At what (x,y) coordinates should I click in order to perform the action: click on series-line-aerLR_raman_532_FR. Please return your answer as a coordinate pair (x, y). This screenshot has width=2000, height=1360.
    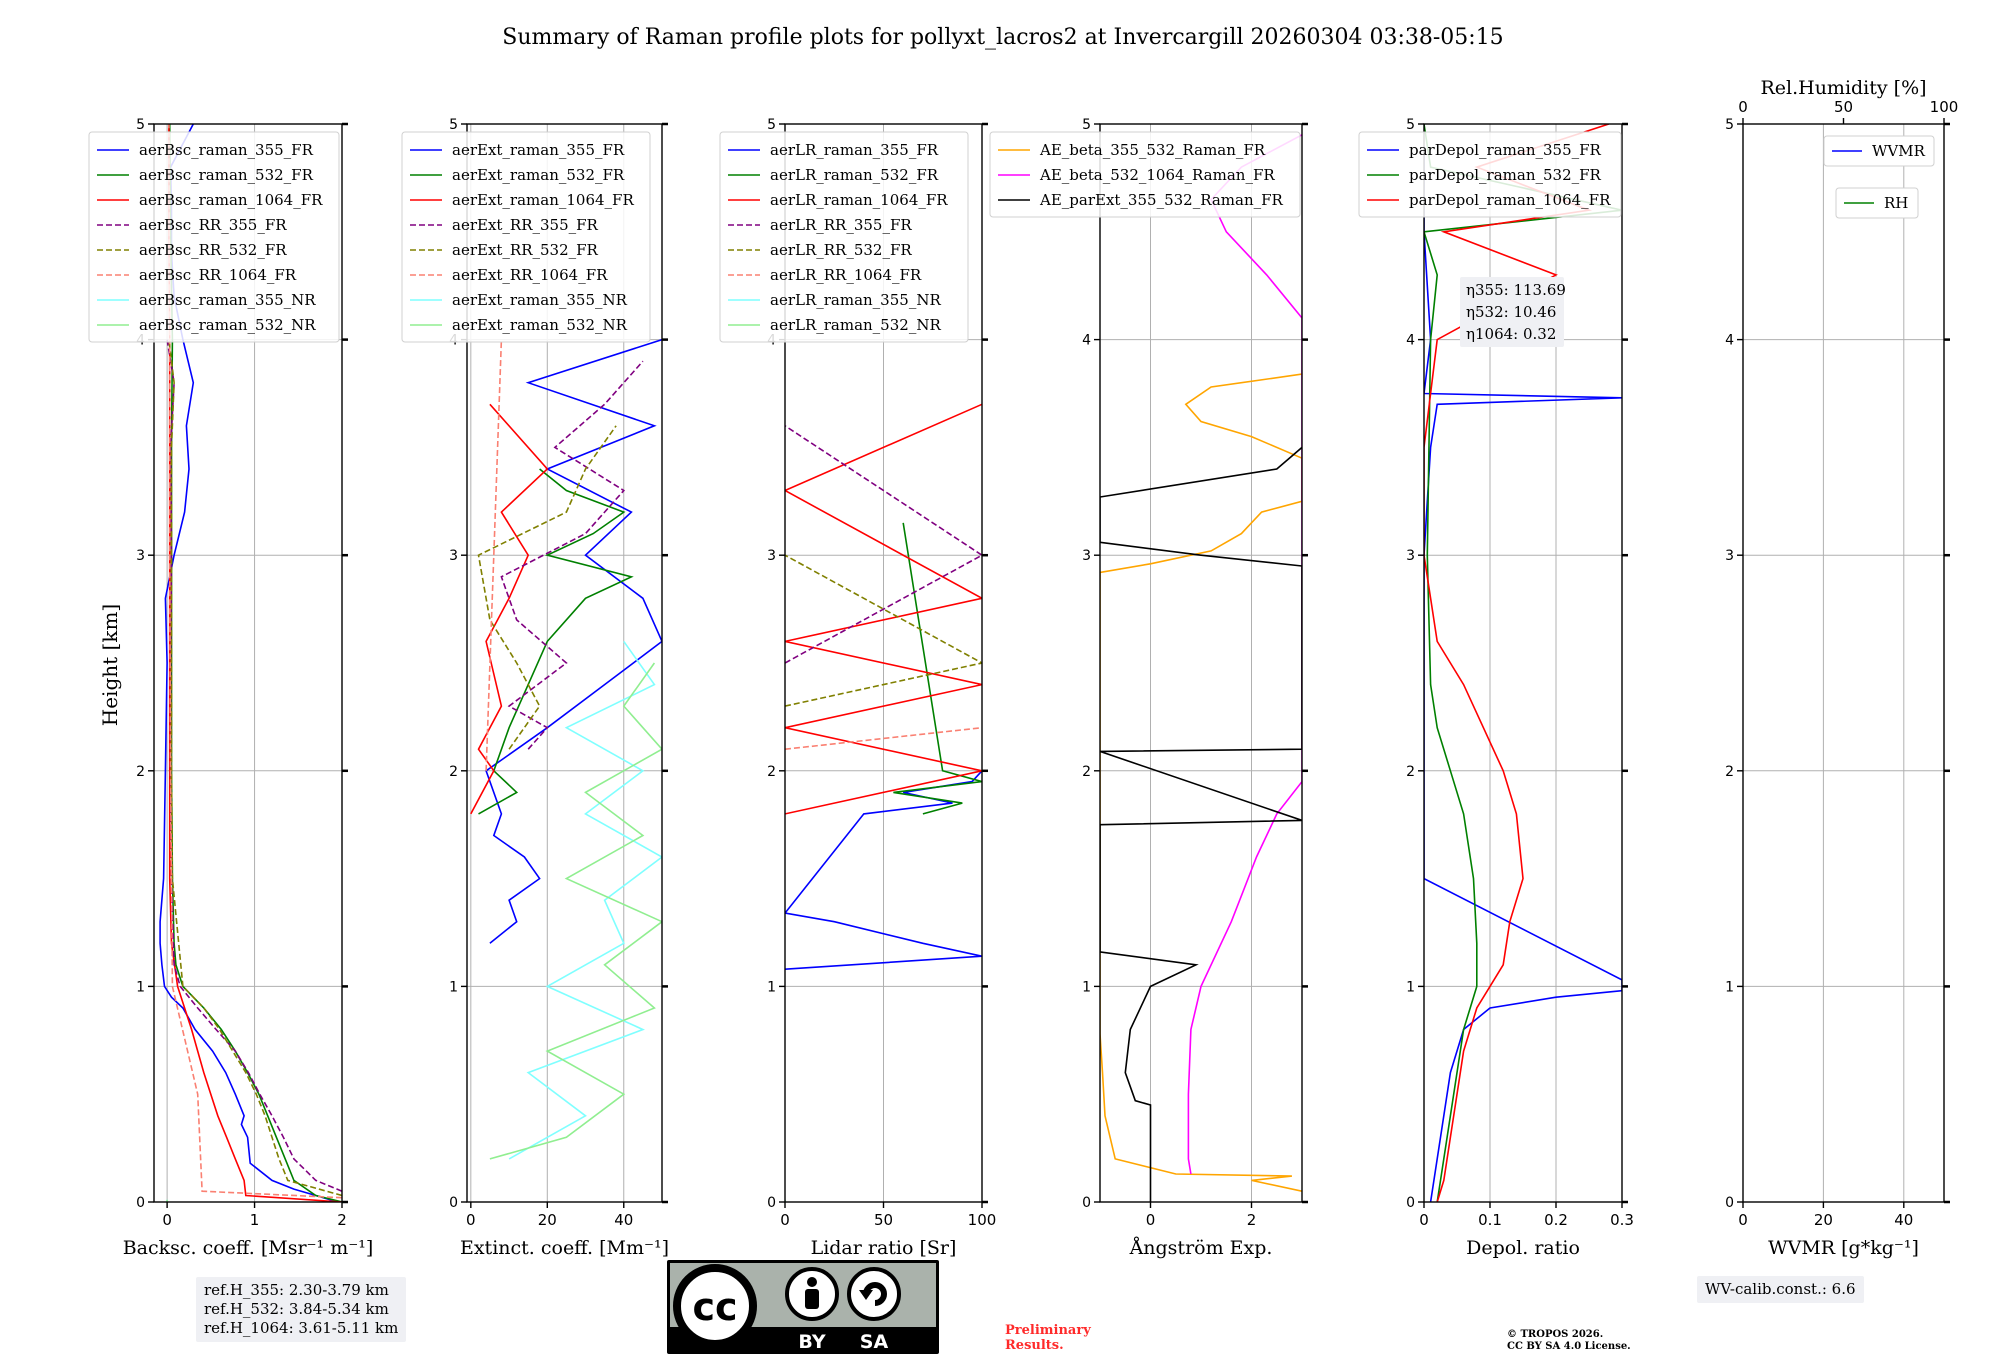
    Looking at the image, I should click on (937, 668).